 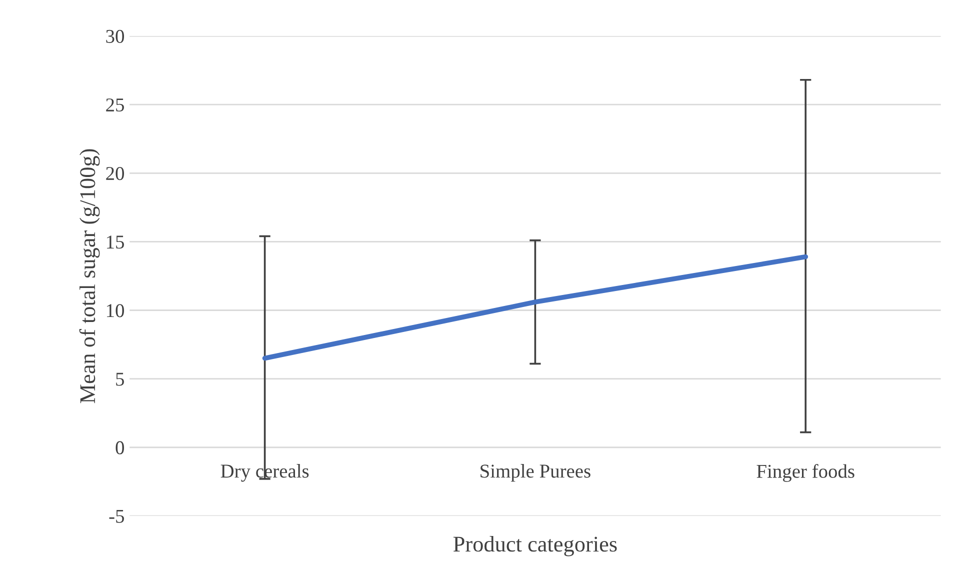 I want to click on y-tick-label: 0, so click(x=120, y=447).